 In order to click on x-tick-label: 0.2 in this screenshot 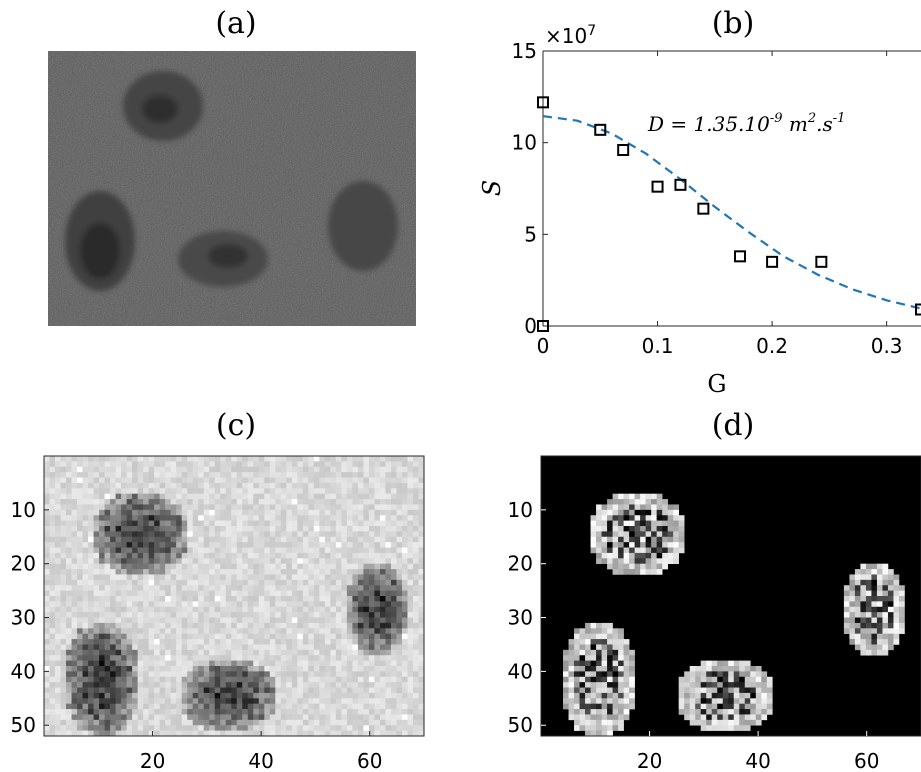, I will do `click(772, 346)`.